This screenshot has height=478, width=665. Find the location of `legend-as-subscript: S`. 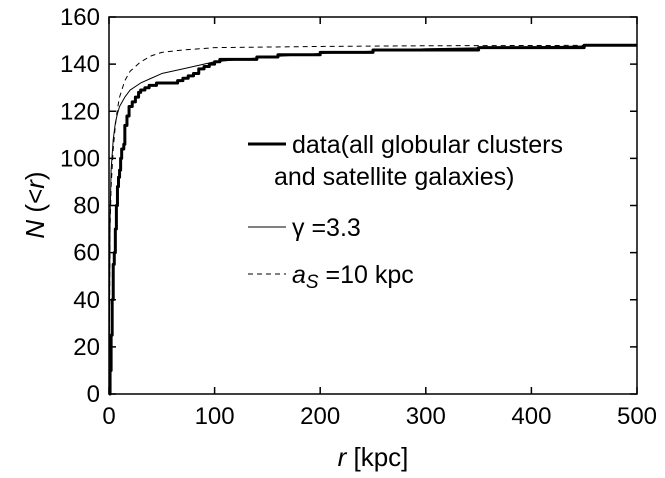

legend-as-subscript: S is located at coordinates (312, 282).